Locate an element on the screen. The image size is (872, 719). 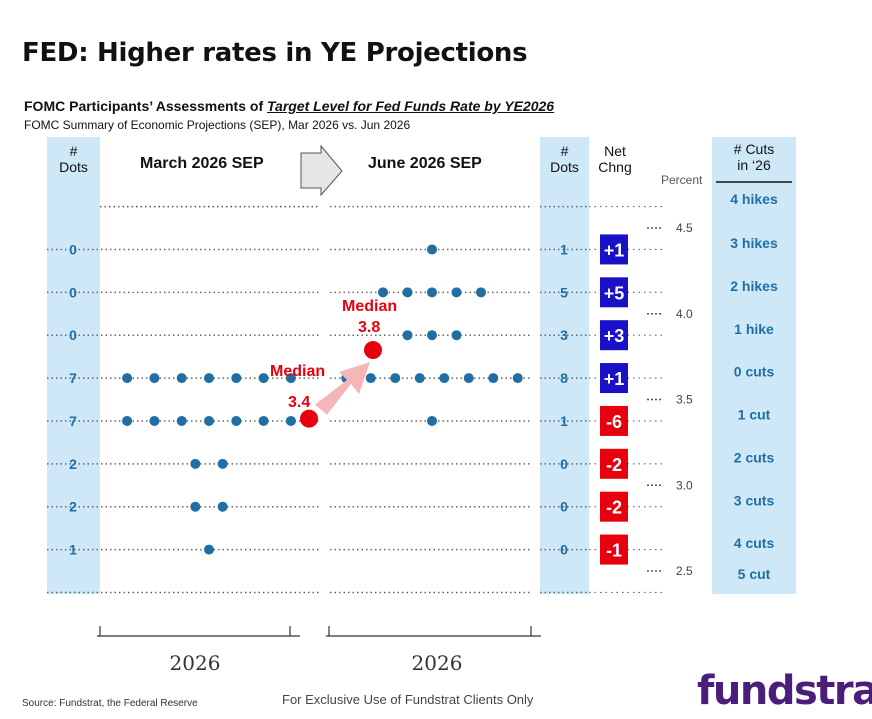
net-change-value: -6 is located at coordinates (614, 422).